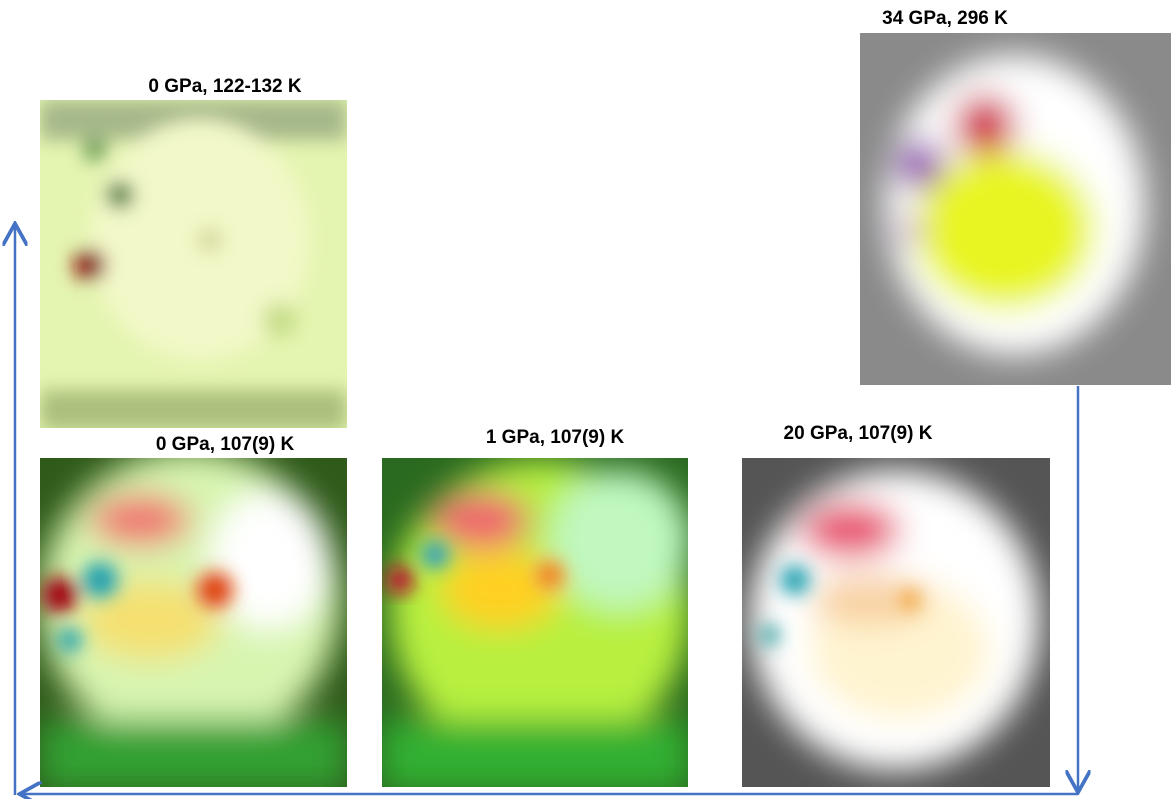 This screenshot has height=799, width=1171. I want to click on panel-label: 34 GPa, 296 K, so click(945, 18).